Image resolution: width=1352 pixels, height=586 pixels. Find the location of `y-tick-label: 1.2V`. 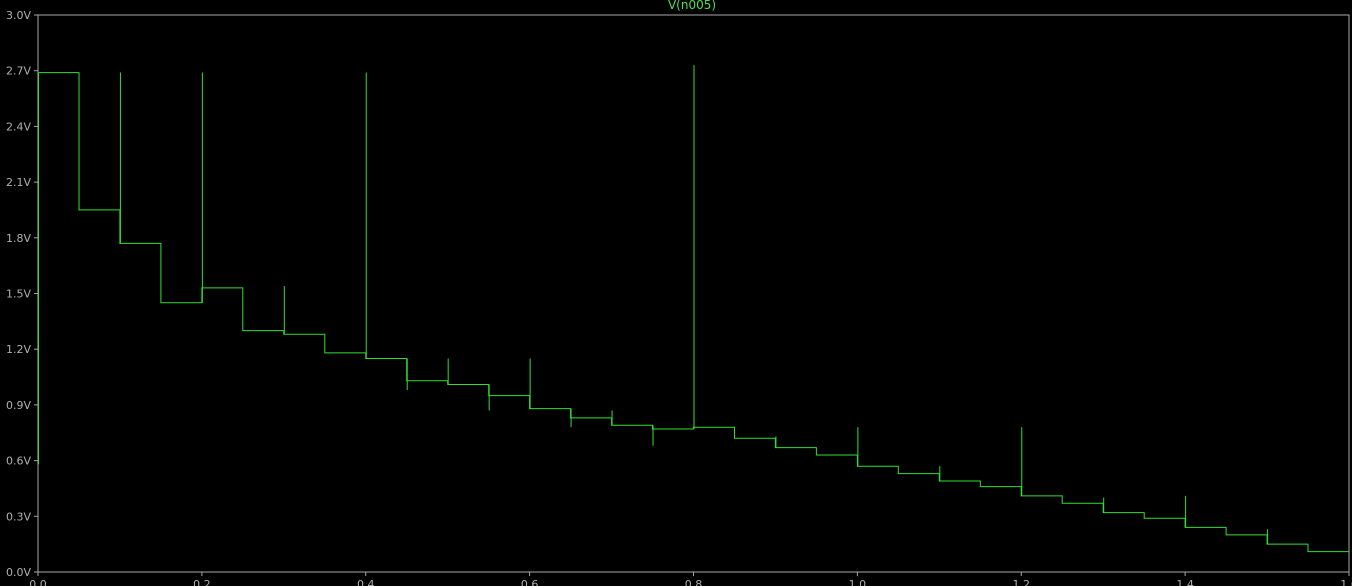

y-tick-label: 1.2V is located at coordinates (18, 349).